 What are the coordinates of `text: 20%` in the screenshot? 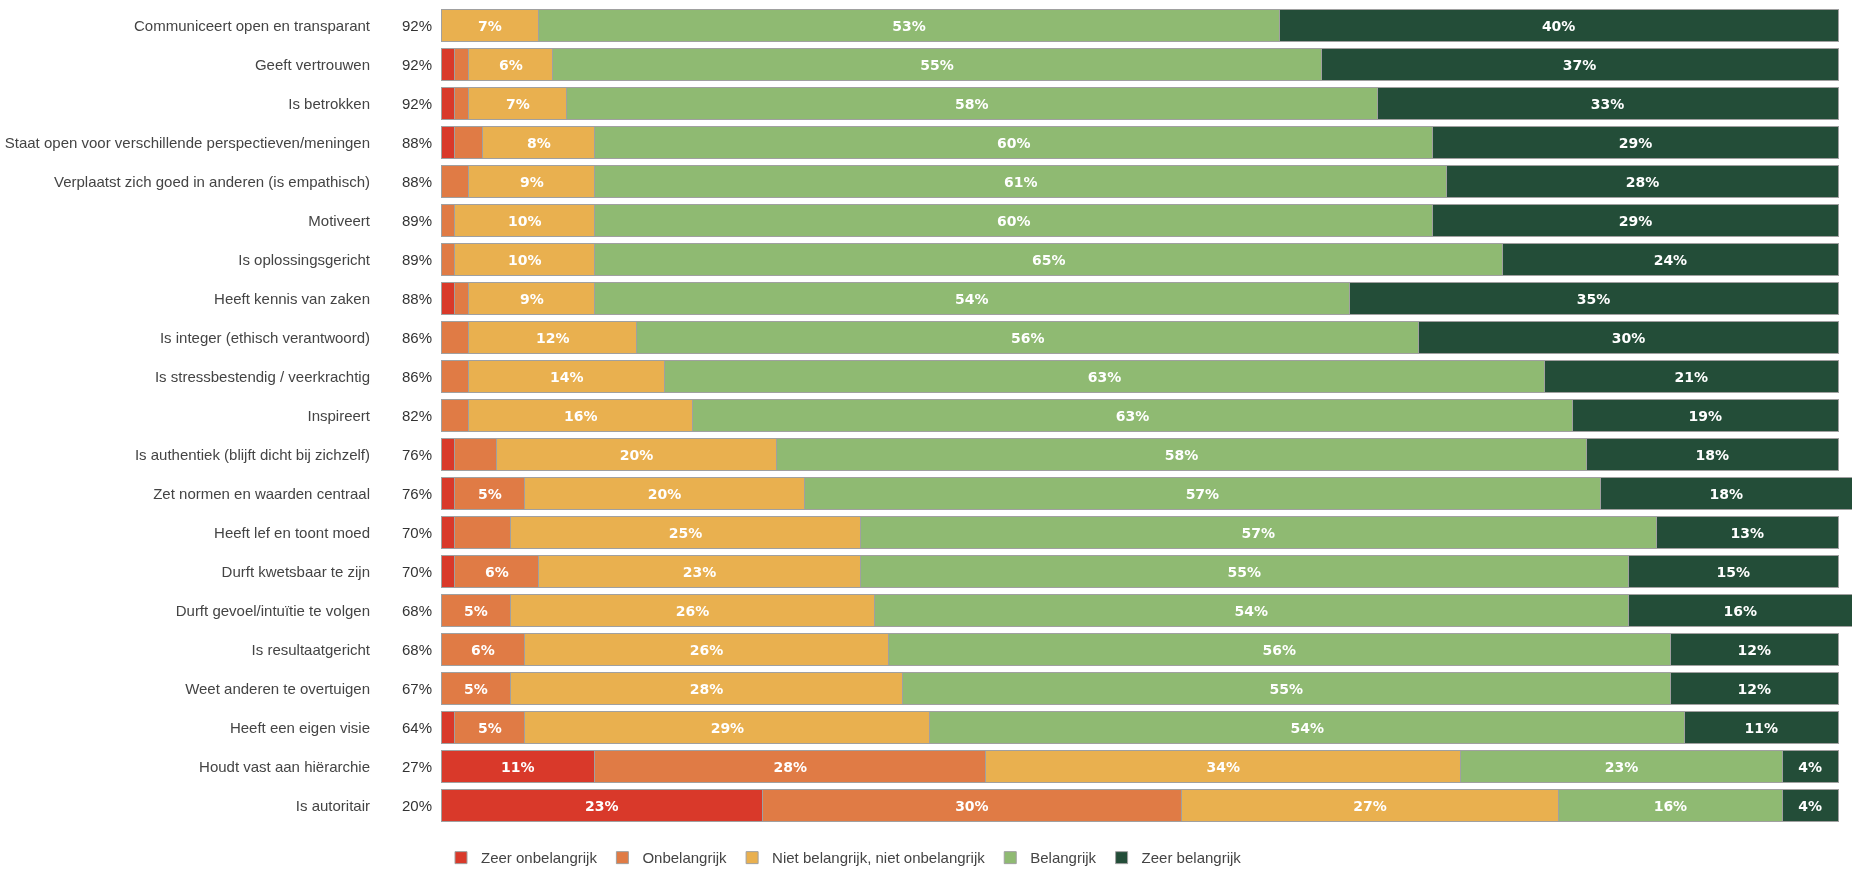 It's located at (417, 805).